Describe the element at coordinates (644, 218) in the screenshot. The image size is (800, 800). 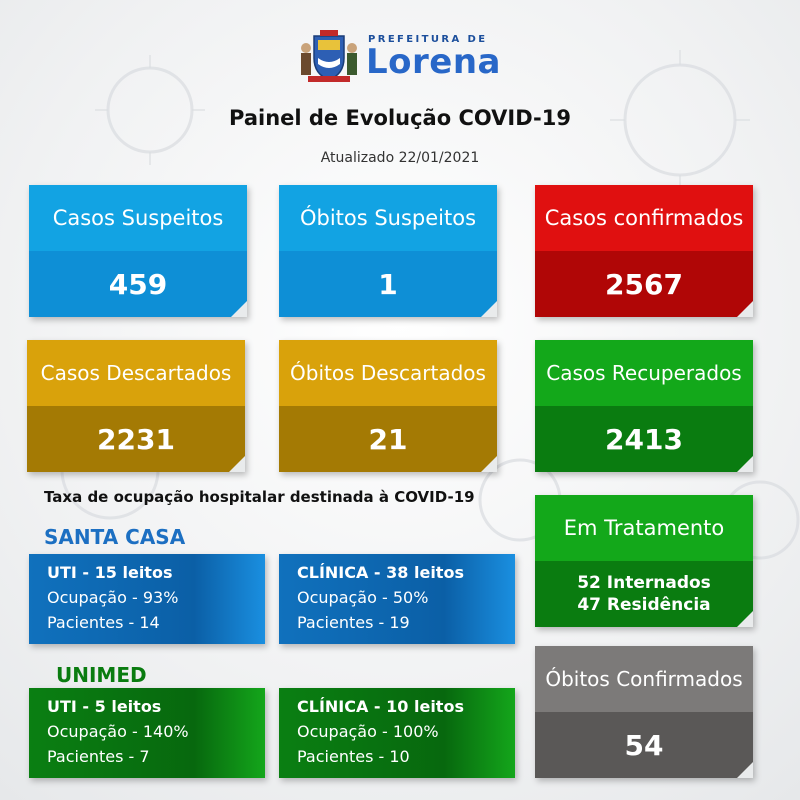
I see `card-label: Casos confirmados` at that location.